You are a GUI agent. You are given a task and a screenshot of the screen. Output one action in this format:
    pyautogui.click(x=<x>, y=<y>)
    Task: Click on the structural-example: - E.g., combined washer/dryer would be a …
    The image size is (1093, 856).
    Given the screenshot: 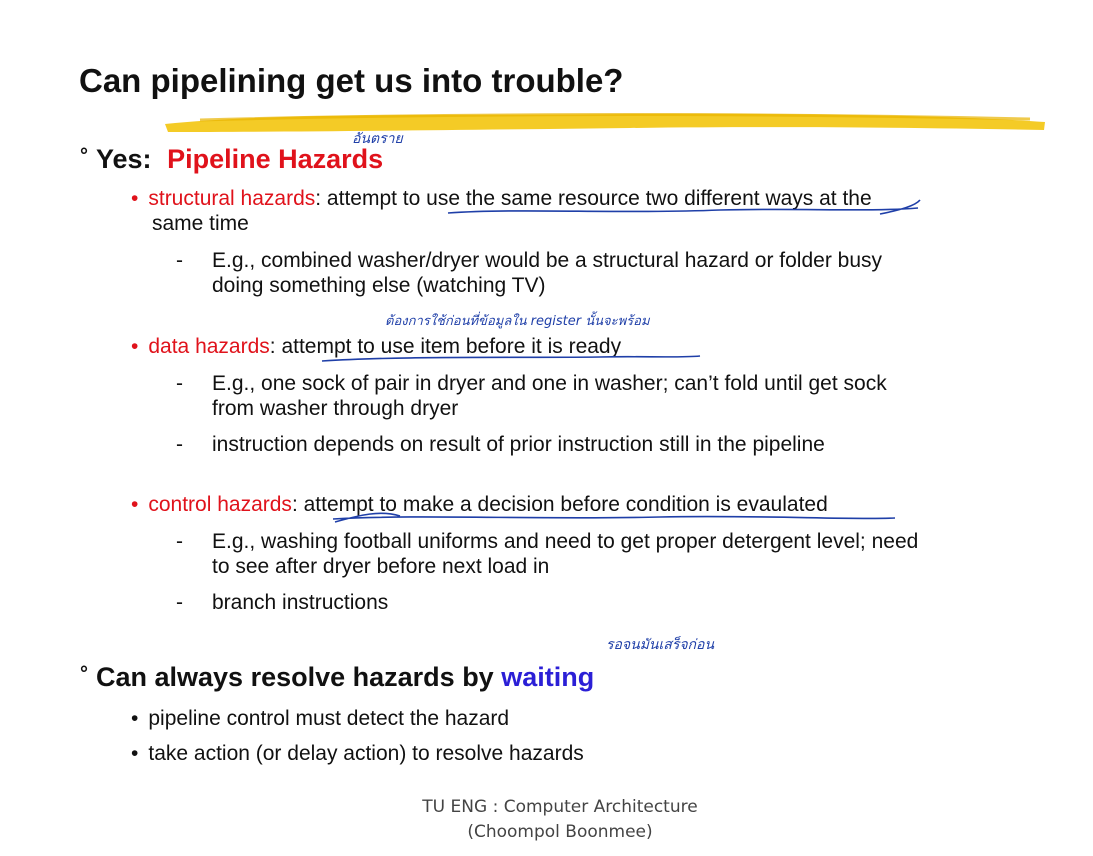 What is the action you would take?
    pyautogui.click(x=529, y=260)
    